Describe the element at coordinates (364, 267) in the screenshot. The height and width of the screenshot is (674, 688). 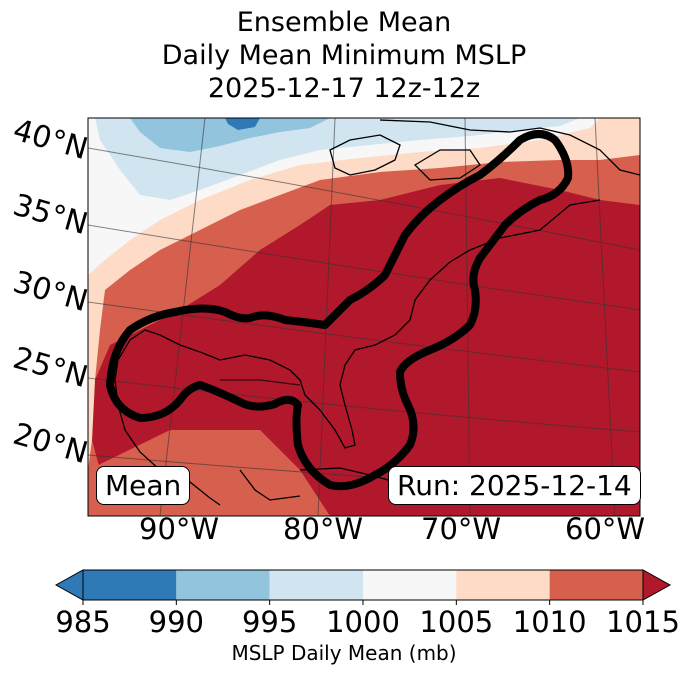
I see `parallel-35n` at that location.